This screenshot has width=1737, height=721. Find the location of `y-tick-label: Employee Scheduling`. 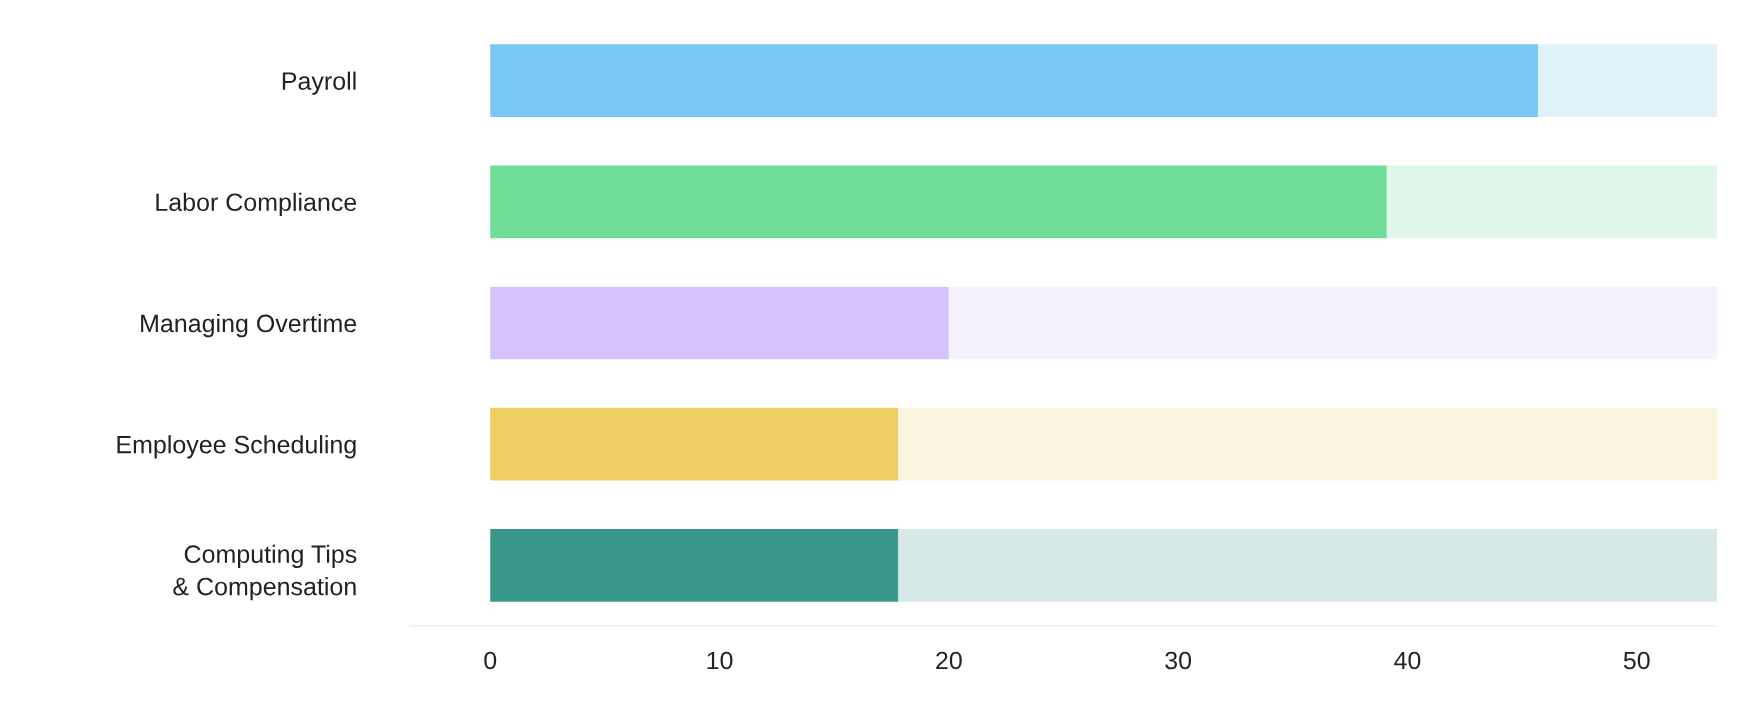

y-tick-label: Employee Scheduling is located at coordinates (236, 447).